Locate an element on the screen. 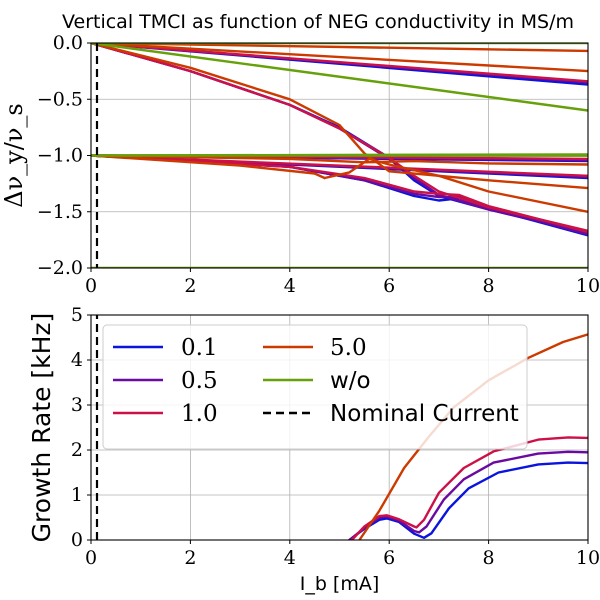 The image size is (600, 600). legend-label: Nominal Current is located at coordinates (424, 414).